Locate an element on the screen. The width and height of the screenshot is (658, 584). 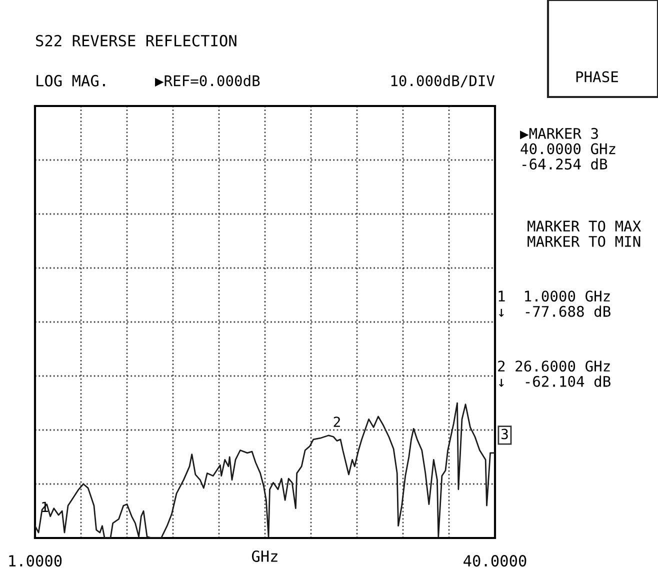
annotation: 2 is located at coordinates (337, 421).